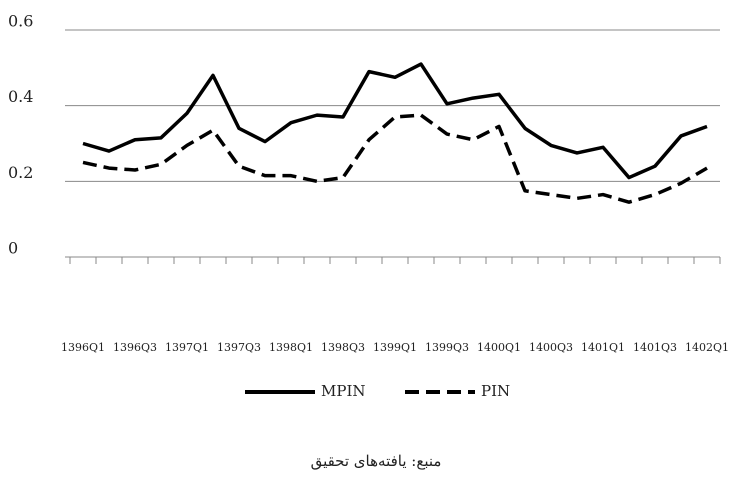 The image size is (753, 484). What do you see at coordinates (20, 21) in the screenshot?
I see `y-tick-label: 0.6` at bounding box center [20, 21].